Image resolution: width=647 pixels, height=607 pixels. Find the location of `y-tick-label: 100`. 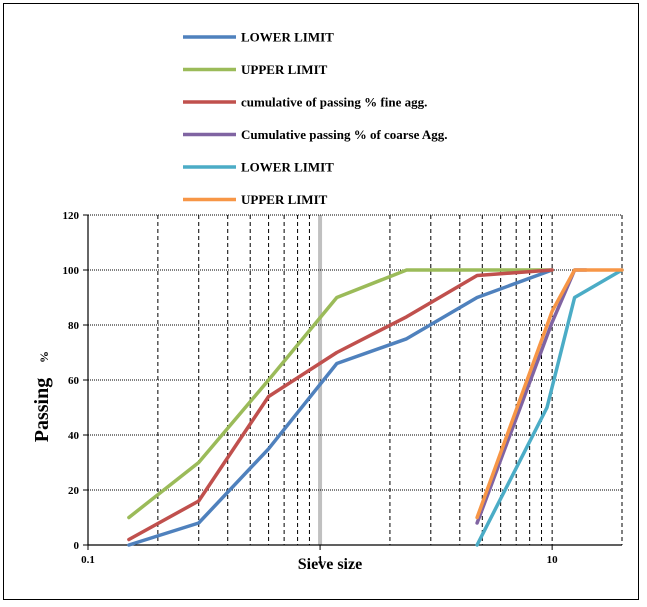

y-tick-label: 100 is located at coordinates (71, 271).